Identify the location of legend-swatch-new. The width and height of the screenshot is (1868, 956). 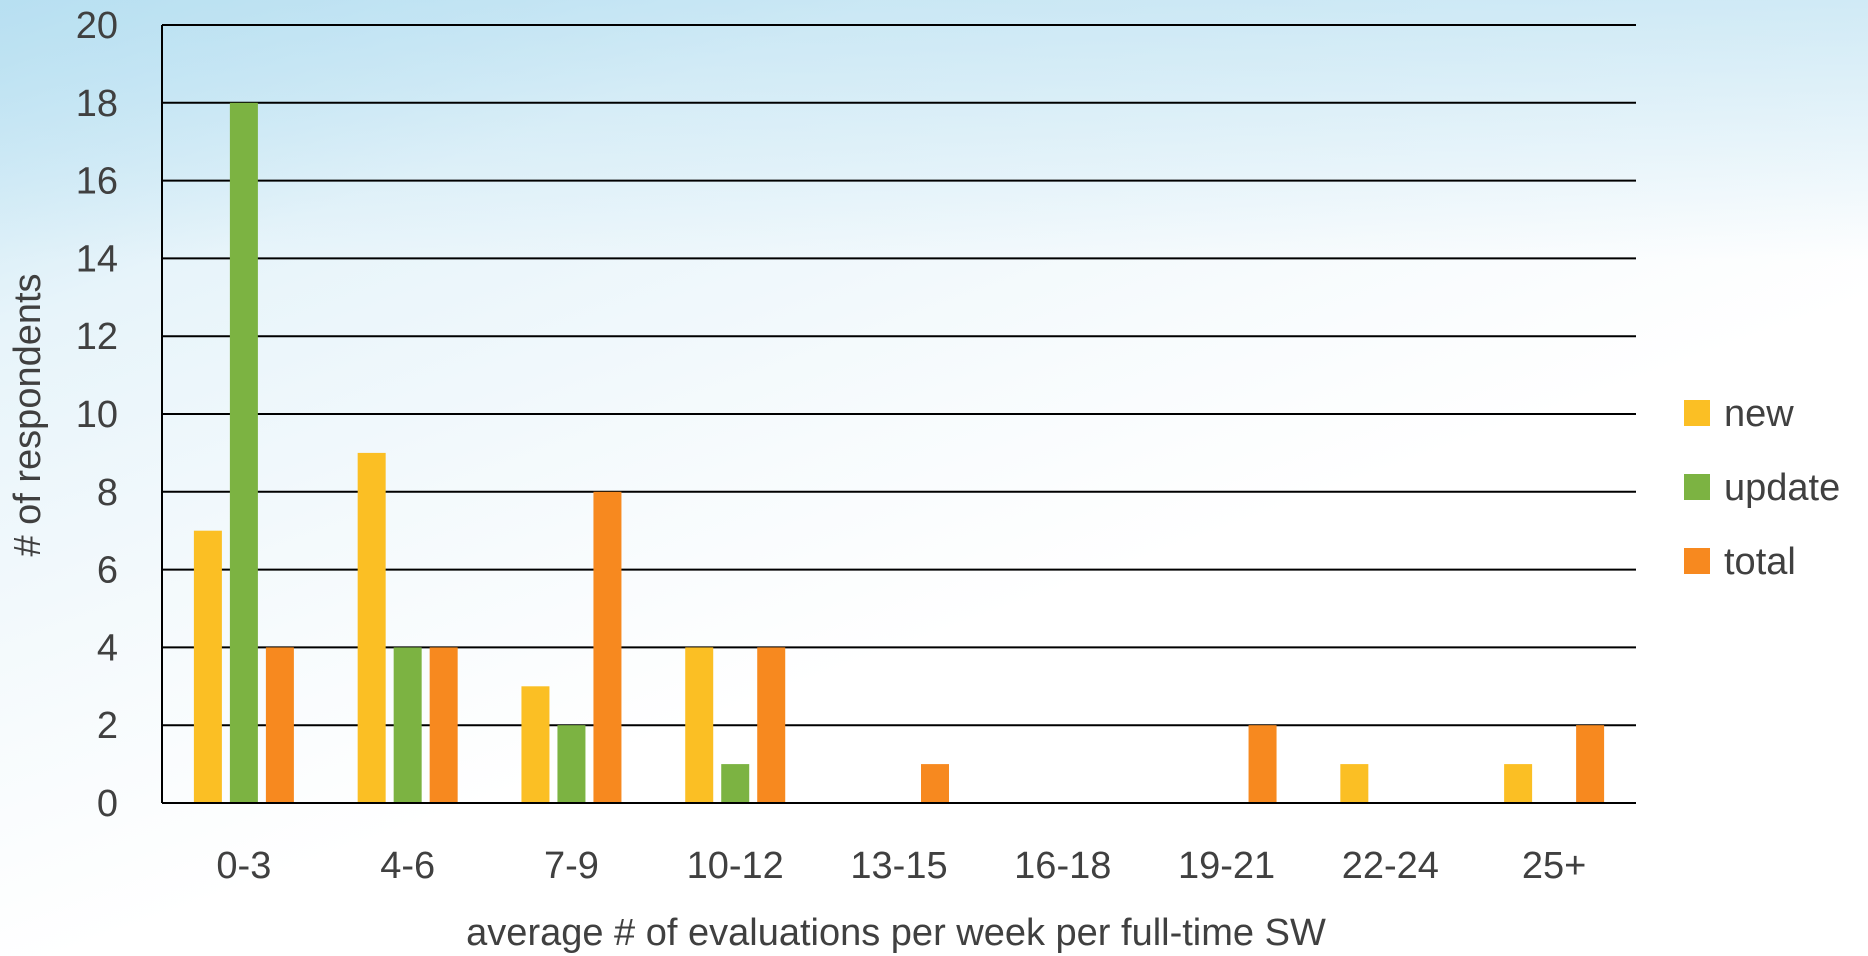
(1697, 413).